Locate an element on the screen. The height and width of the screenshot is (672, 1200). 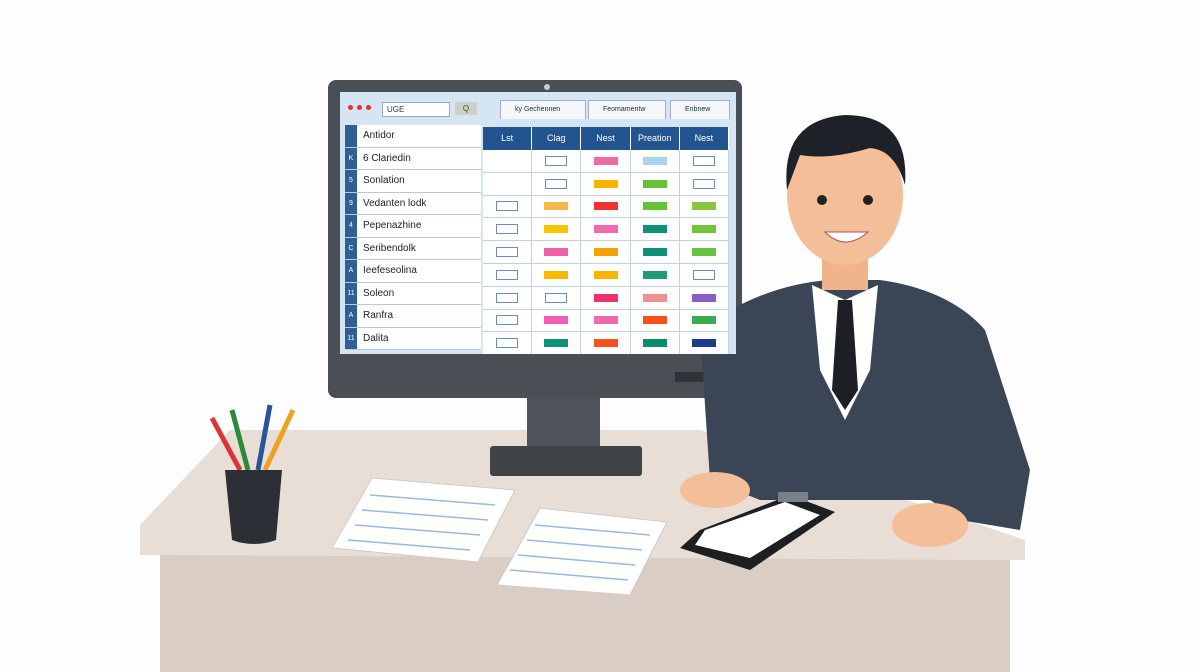
row-index: 5 is located at coordinates (351, 181).